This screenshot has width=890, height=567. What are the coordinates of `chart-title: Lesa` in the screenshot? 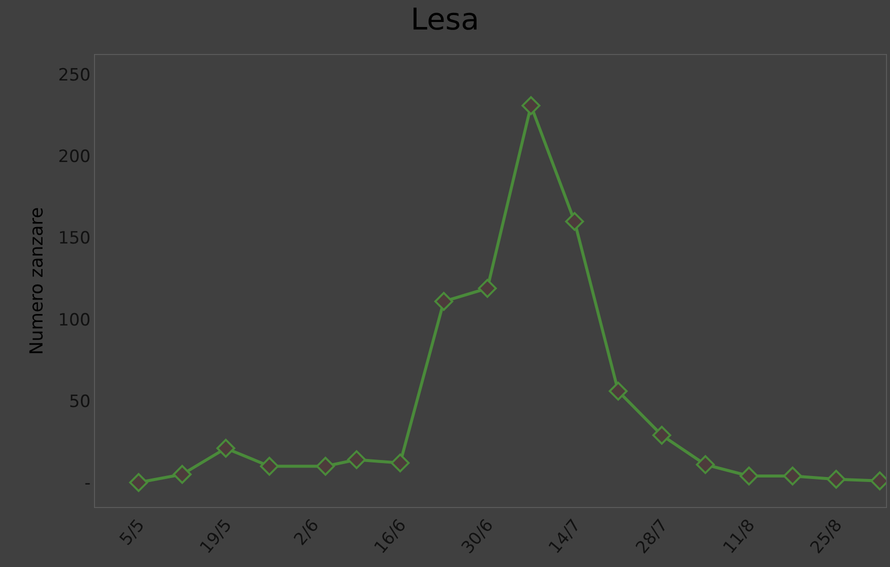 It's located at (445, 20).